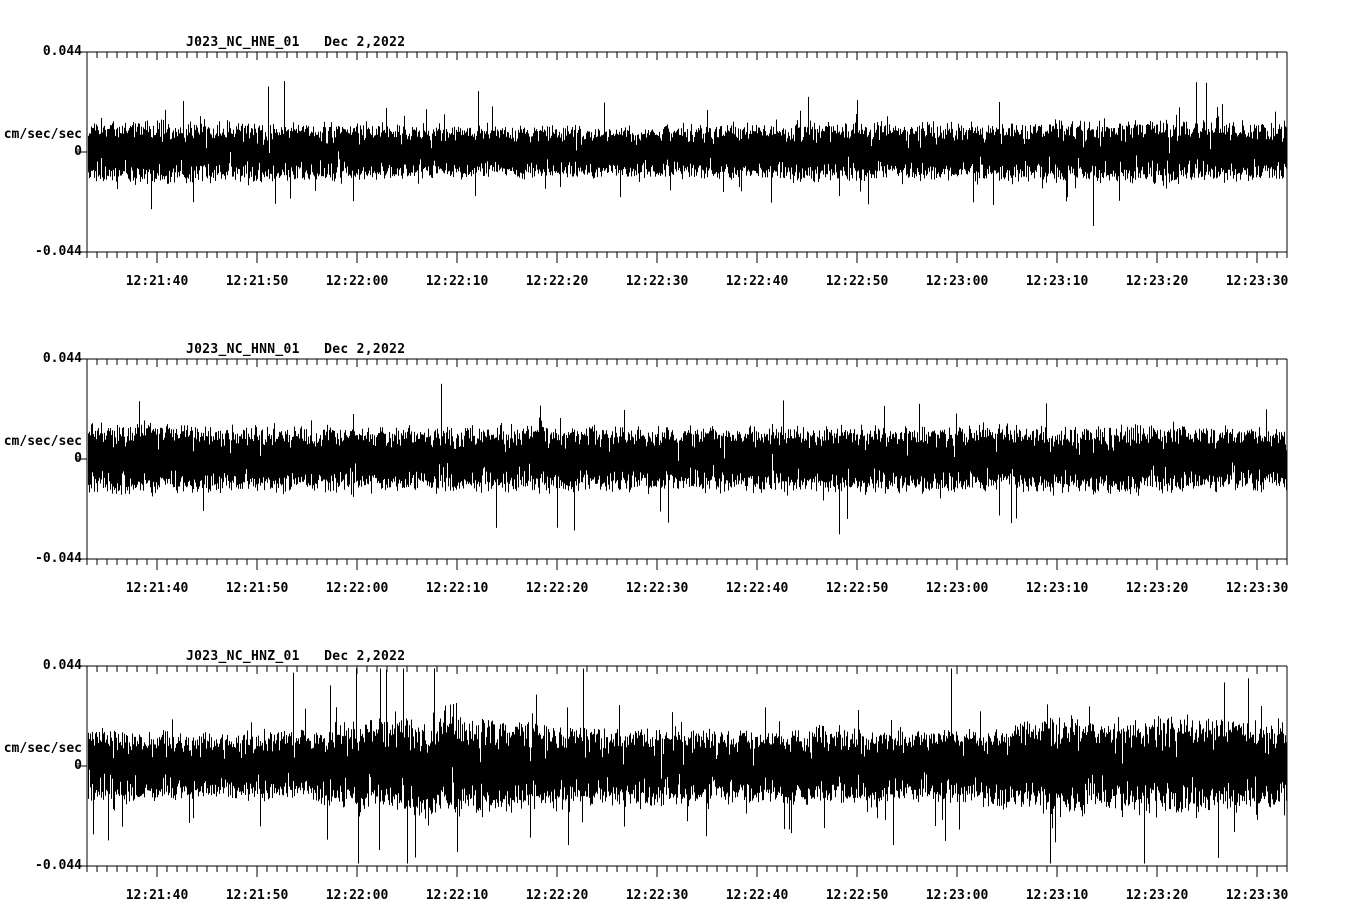 The image size is (1358, 924). Describe the element at coordinates (296, 349) in the screenshot. I see `panel-title: J023_NC_HNN_01 Dec 2,2022` at that location.